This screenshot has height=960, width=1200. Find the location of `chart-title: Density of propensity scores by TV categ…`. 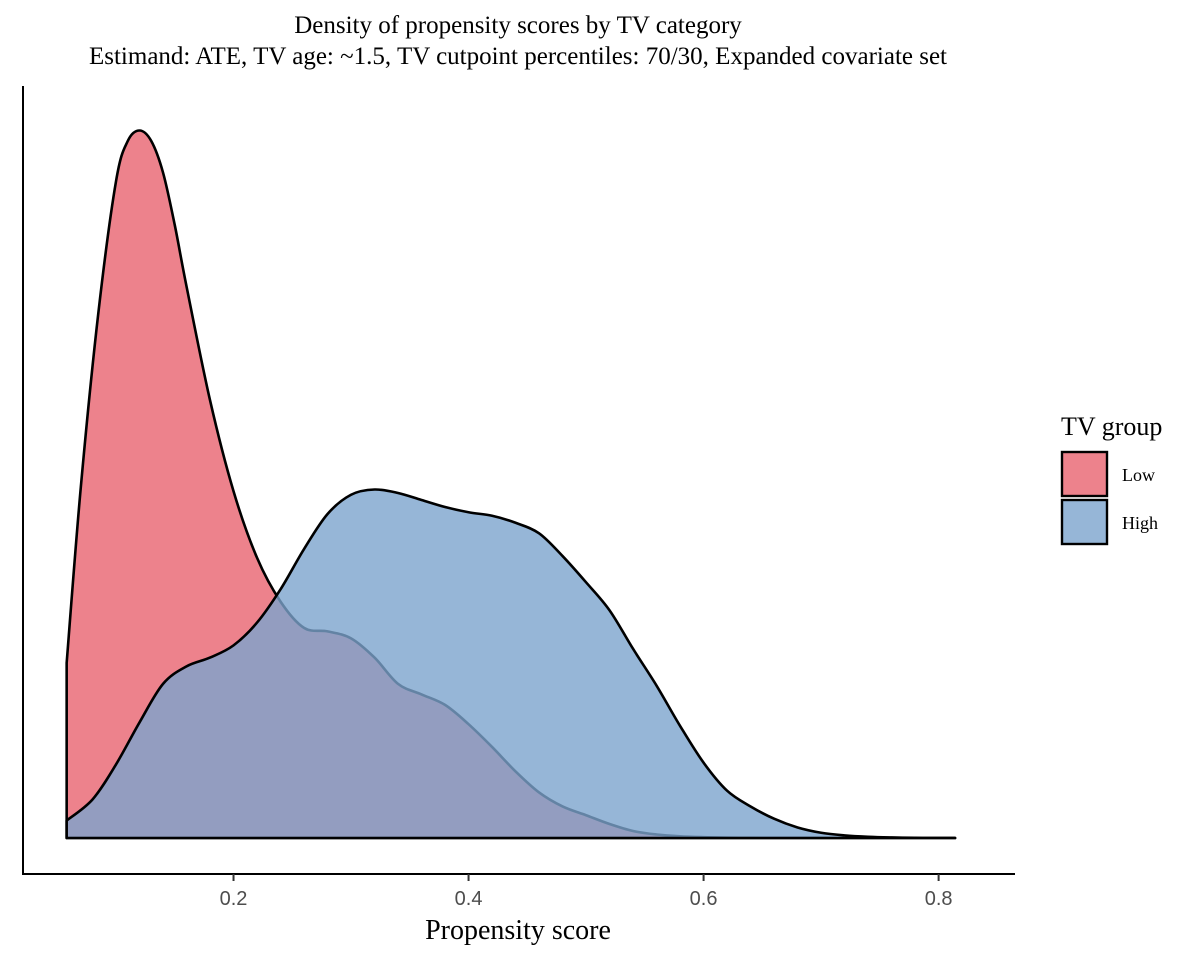

chart-title: Density of propensity scores by TV categ… is located at coordinates (518, 25).